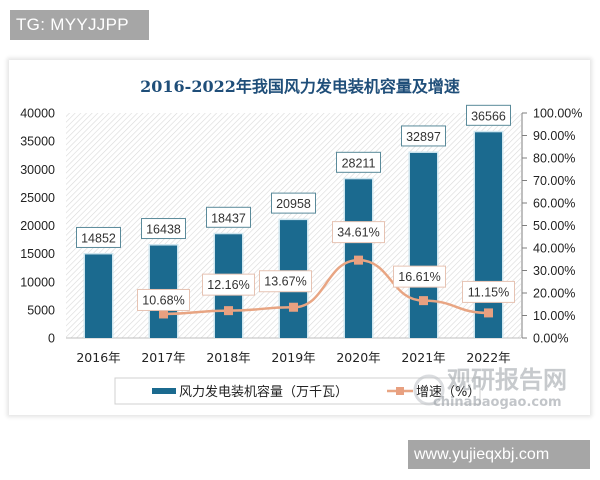  Describe the element at coordinates (37, 282) in the screenshot. I see `left-axis-tick-label: 10000` at that location.